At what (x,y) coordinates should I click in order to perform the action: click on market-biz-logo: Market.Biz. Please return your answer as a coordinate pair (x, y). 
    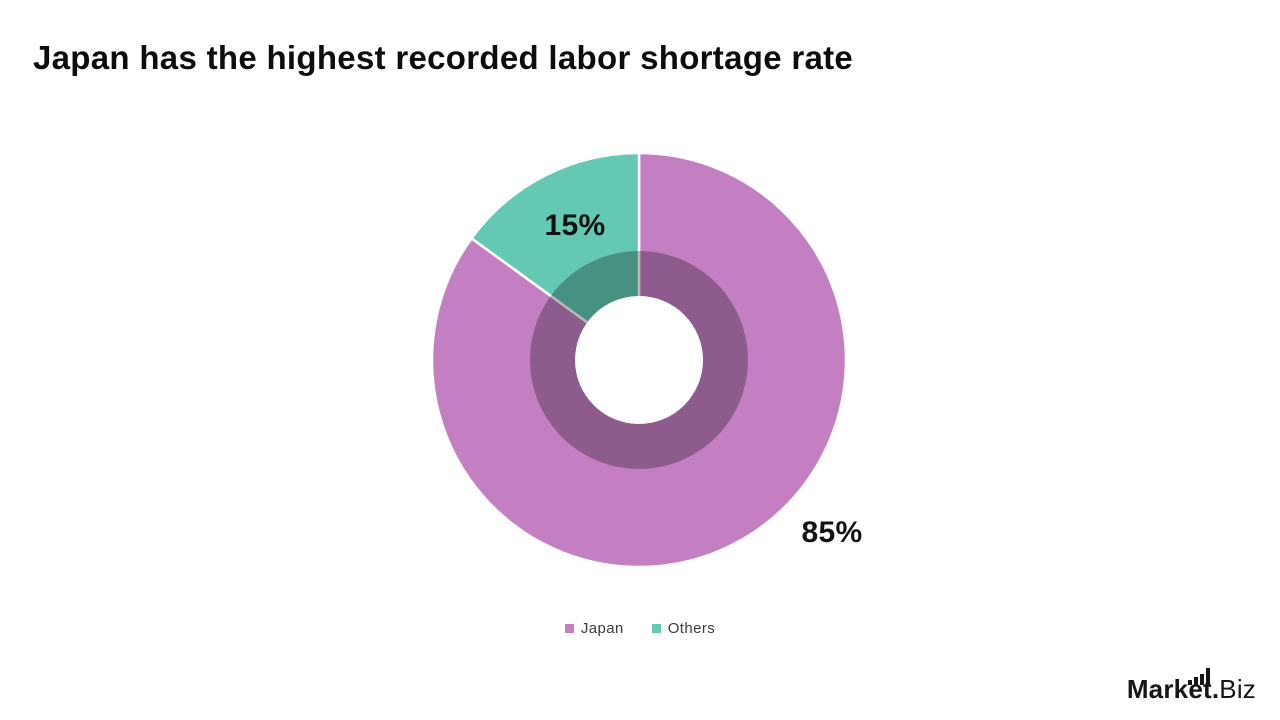
    Looking at the image, I should click on (1191, 687).